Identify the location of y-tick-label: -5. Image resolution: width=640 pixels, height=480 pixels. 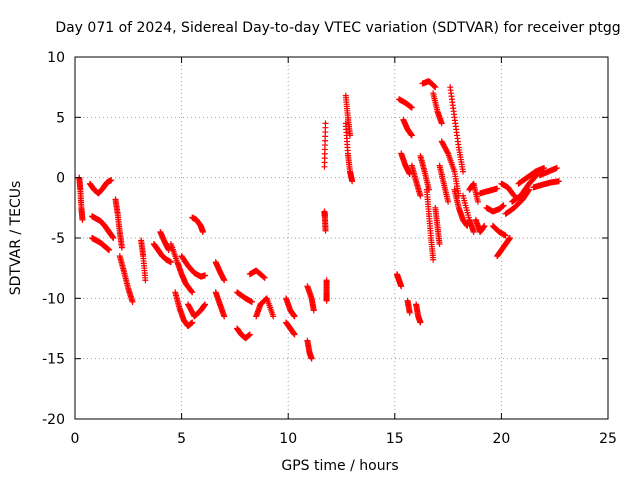
(58, 239).